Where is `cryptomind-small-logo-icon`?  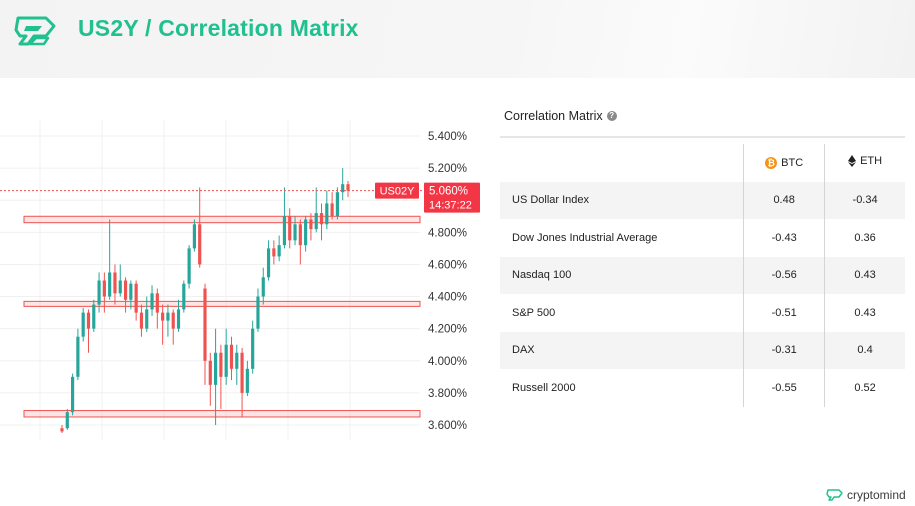
cryptomind-small-logo-icon is located at coordinates (834, 494).